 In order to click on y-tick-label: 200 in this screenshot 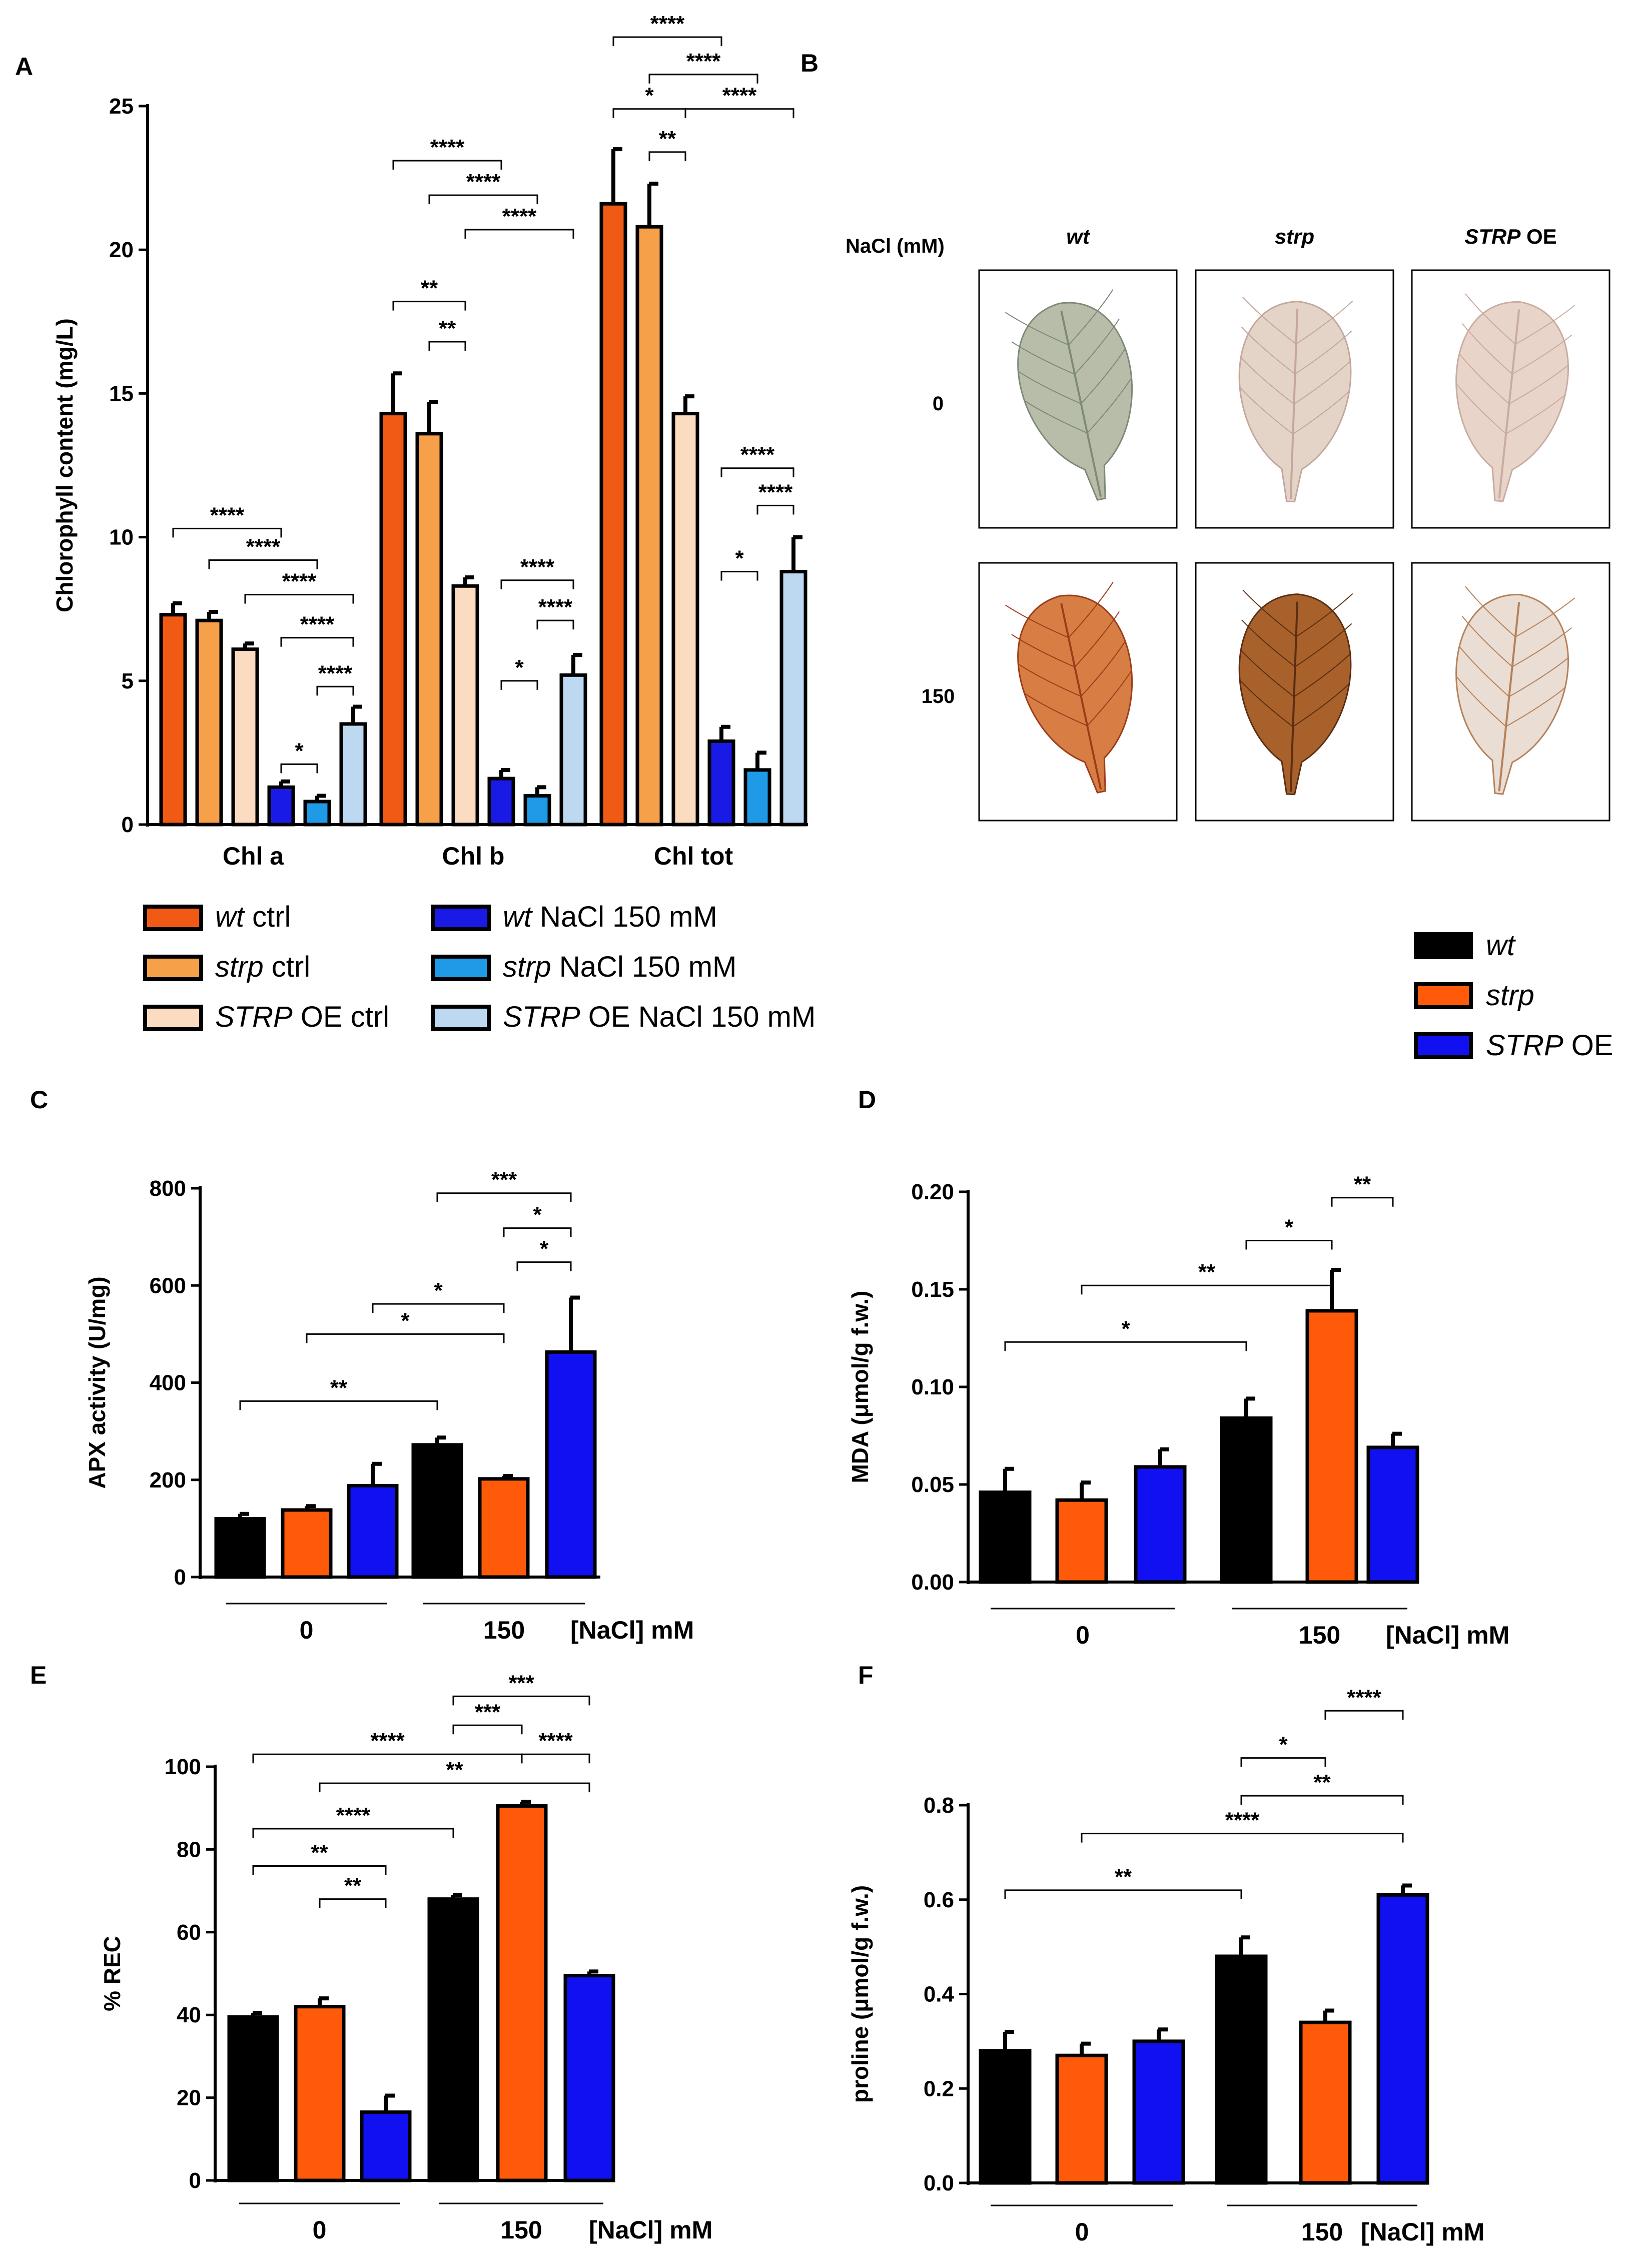, I will do `click(168, 1480)`.